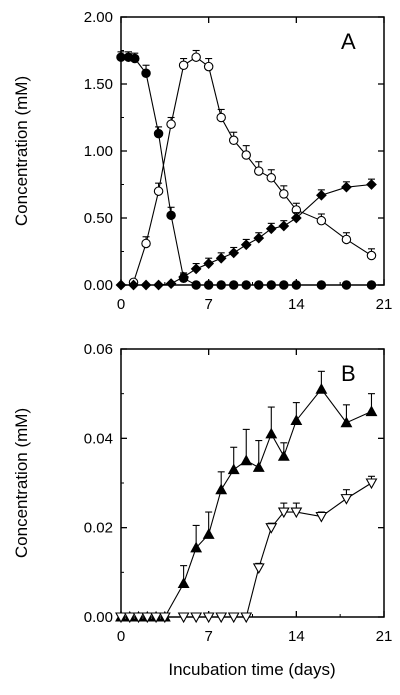 Image resolution: width=400 pixels, height=695 pixels. Describe the element at coordinates (121, 304) in the screenshot. I see `panel-a-x-tick-label: 0` at that location.